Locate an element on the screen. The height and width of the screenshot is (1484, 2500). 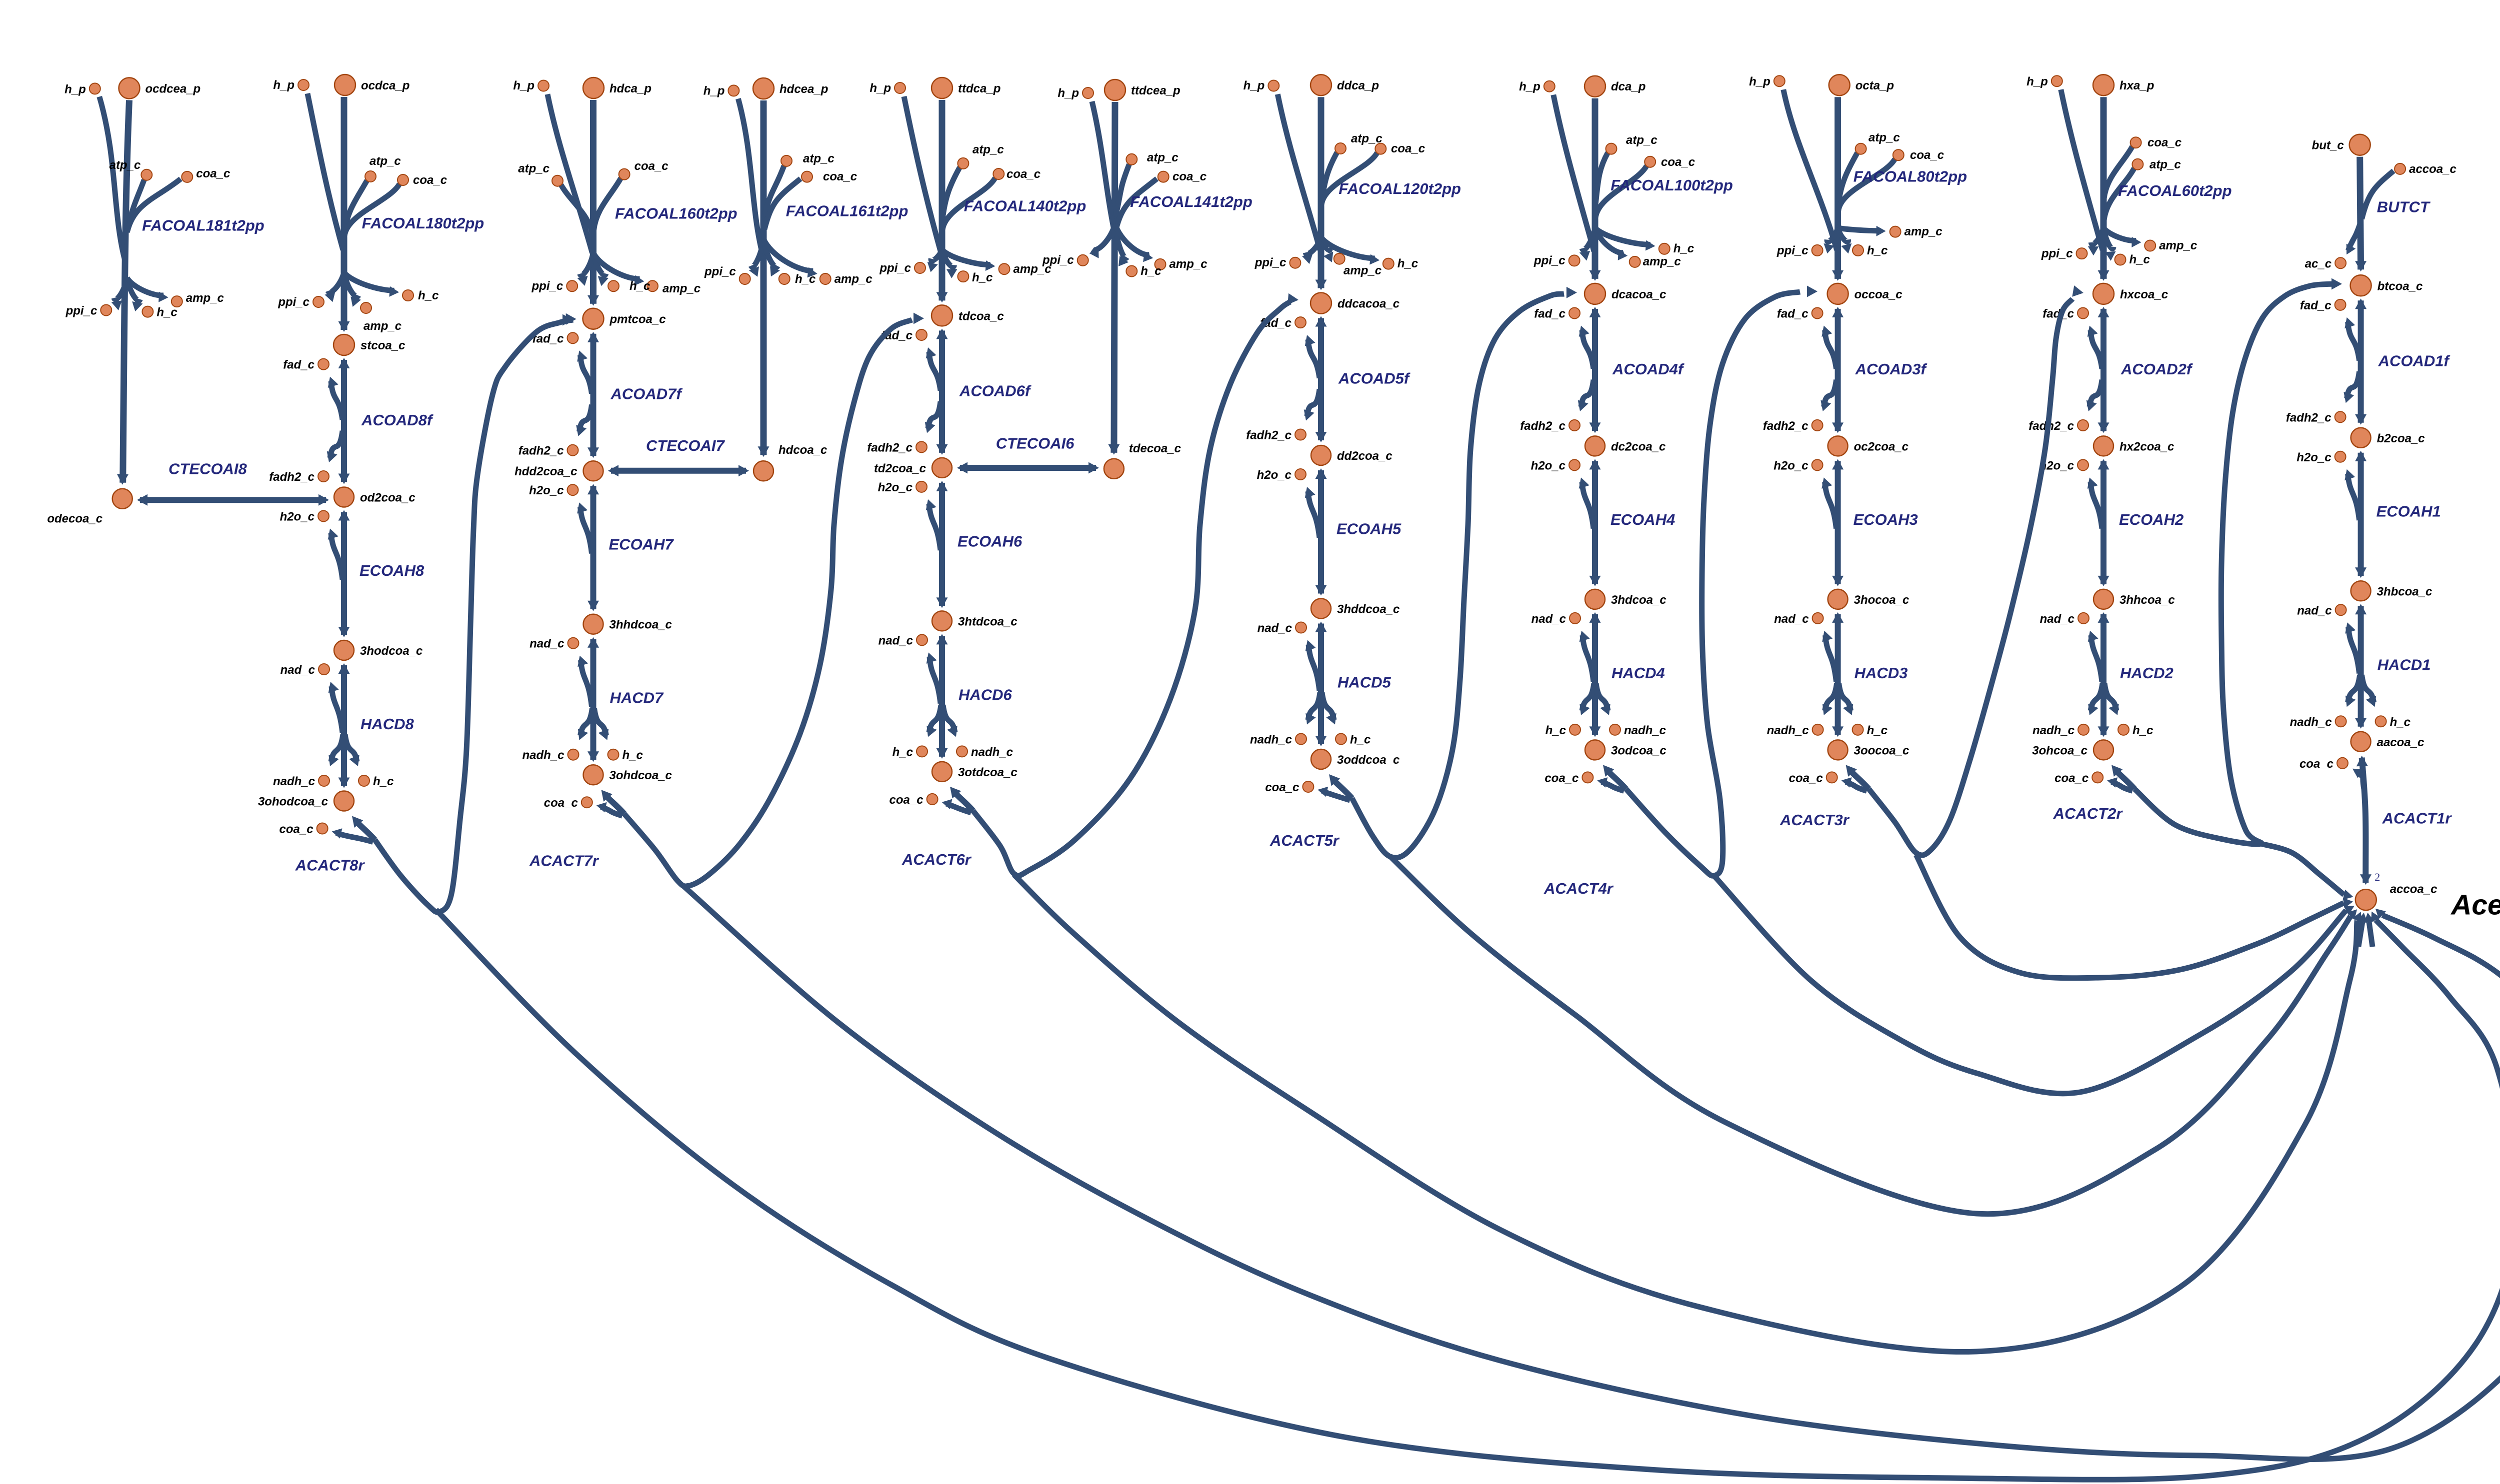
svg-text: FACOAL140t2pp is located at coordinates (1025, 206).